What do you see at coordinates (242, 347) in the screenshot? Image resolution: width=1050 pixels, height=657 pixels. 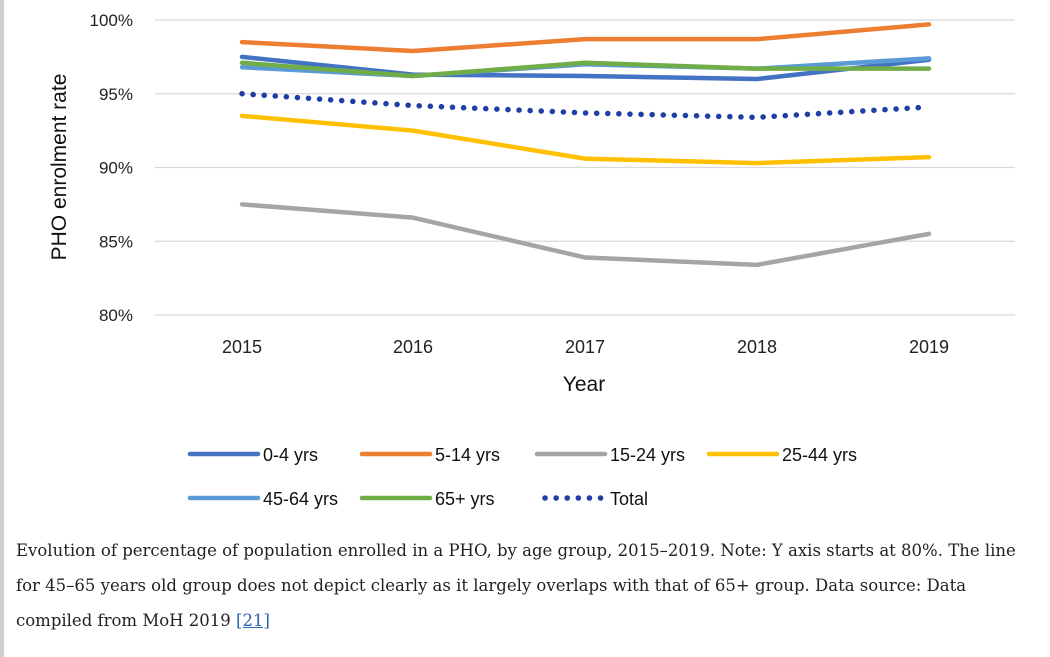 I see `x-tick-label: 2015` at bounding box center [242, 347].